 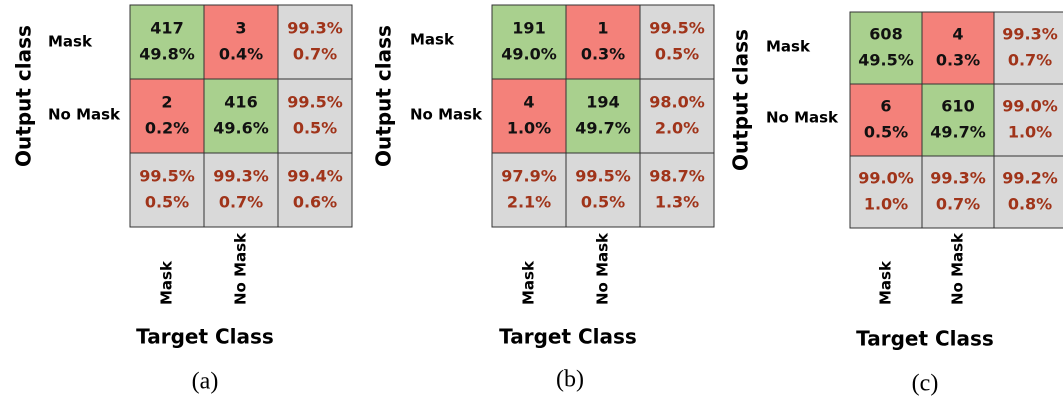 I want to click on cell-value: 2.1%, so click(x=529, y=202).